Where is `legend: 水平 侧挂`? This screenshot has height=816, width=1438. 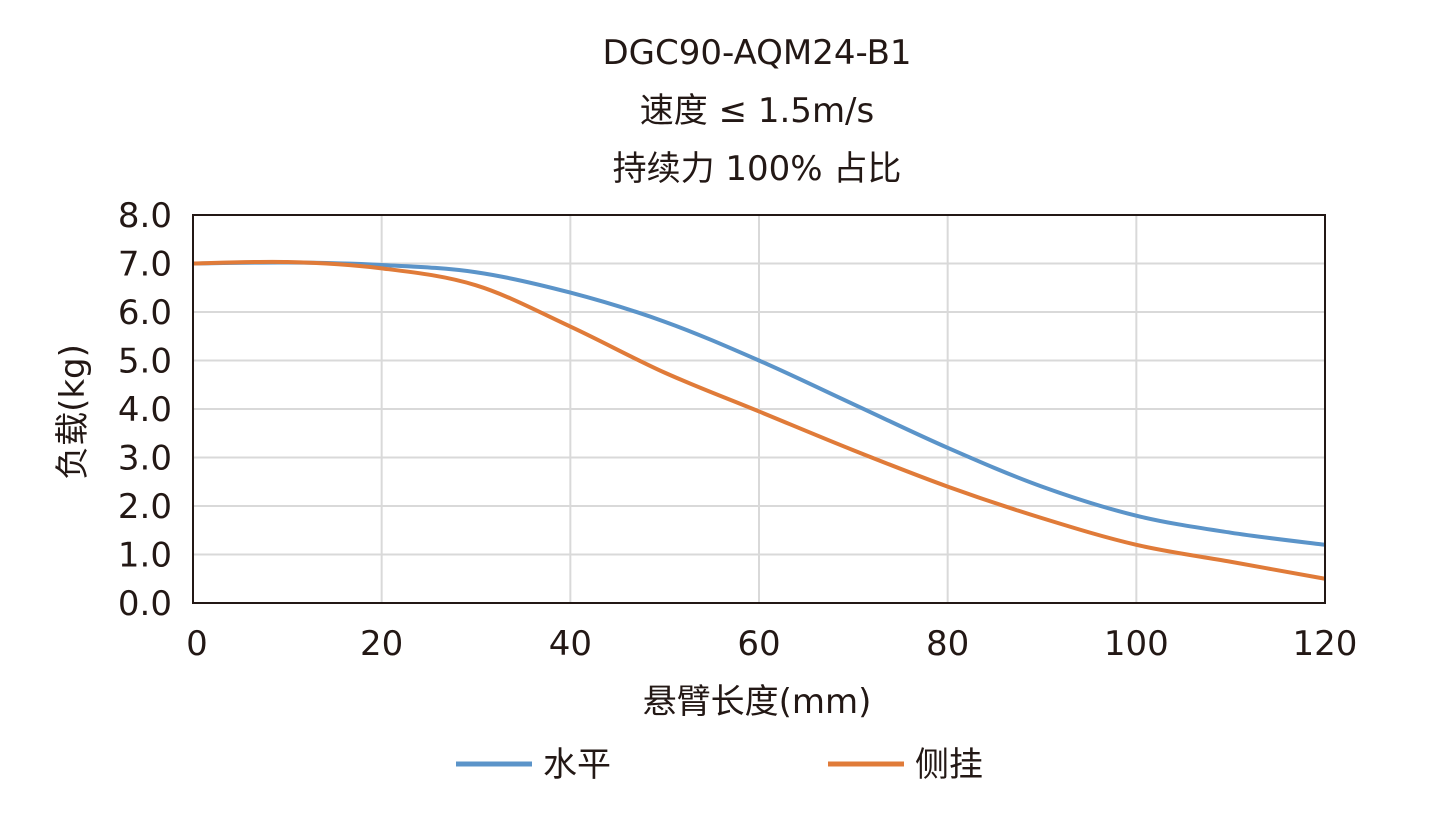
legend: 水平 侧挂 is located at coordinates (719, 765).